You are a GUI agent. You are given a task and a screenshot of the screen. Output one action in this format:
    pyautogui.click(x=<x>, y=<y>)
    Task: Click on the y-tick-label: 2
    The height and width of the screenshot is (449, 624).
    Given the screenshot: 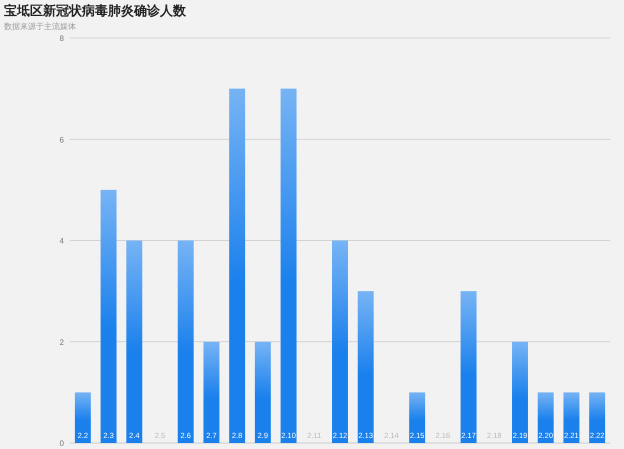 What is the action you would take?
    pyautogui.click(x=62, y=342)
    